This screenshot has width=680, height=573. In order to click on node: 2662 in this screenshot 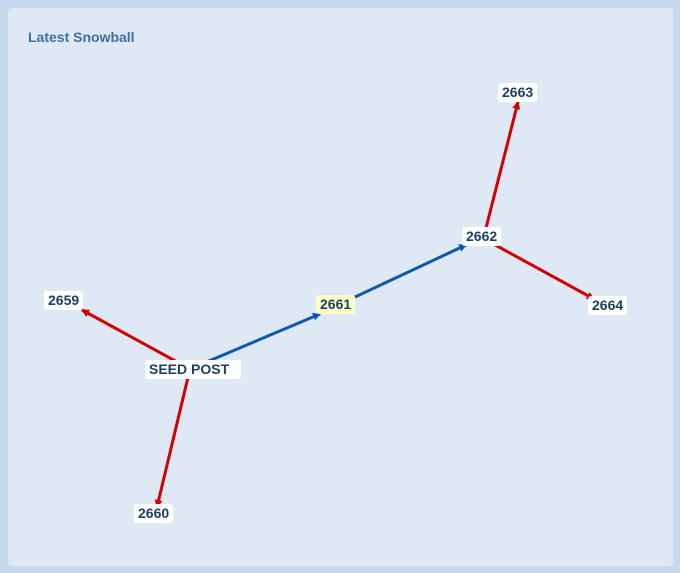, I will do `click(482, 236)`.